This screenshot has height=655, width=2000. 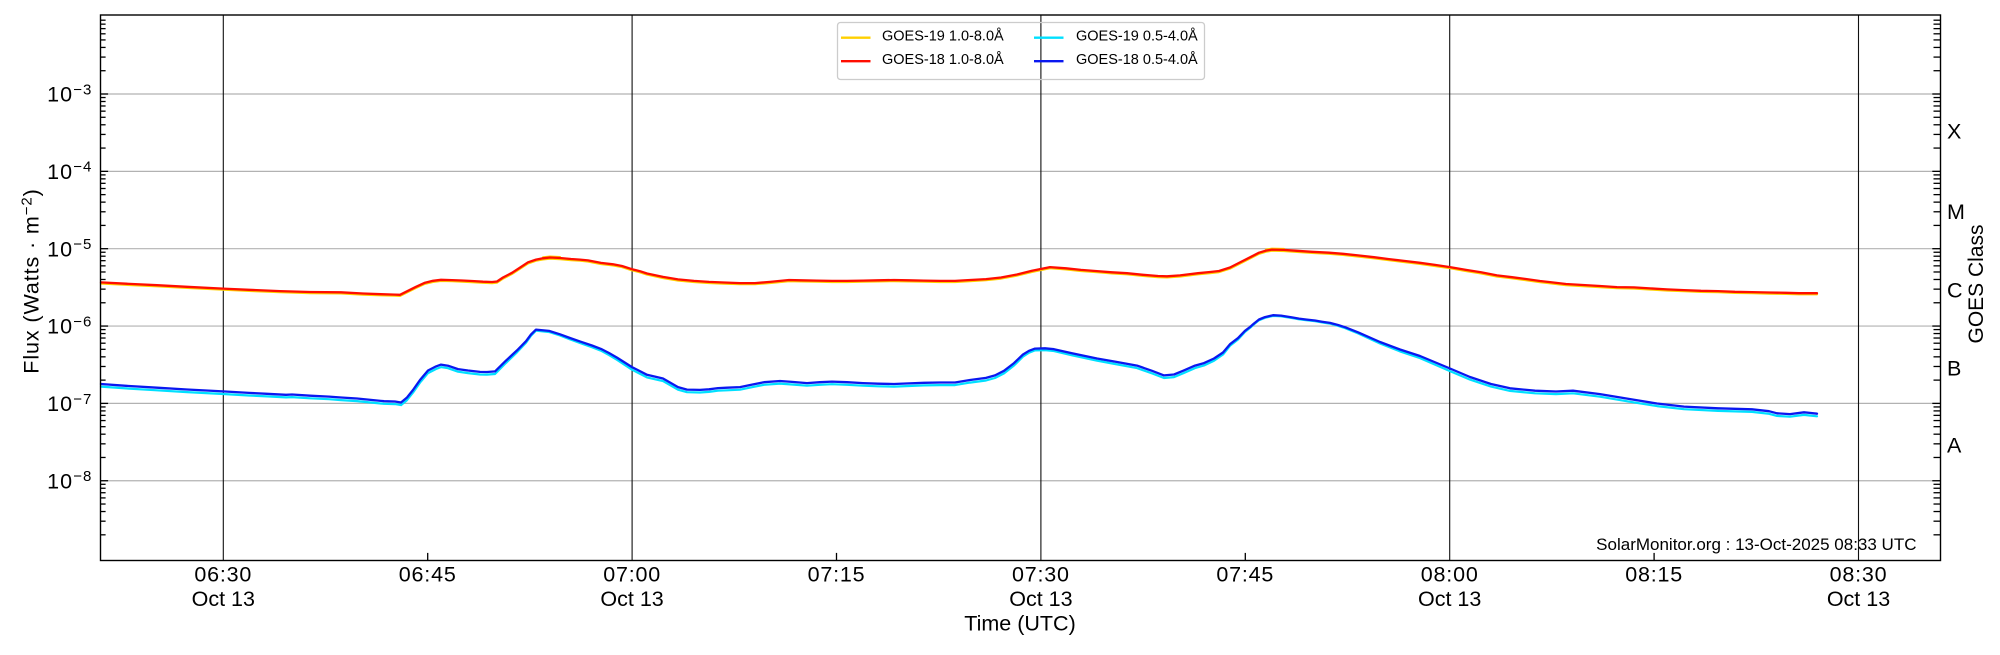 What do you see at coordinates (223, 575) in the screenshot?
I see `svg-text: 06:30` at bounding box center [223, 575].